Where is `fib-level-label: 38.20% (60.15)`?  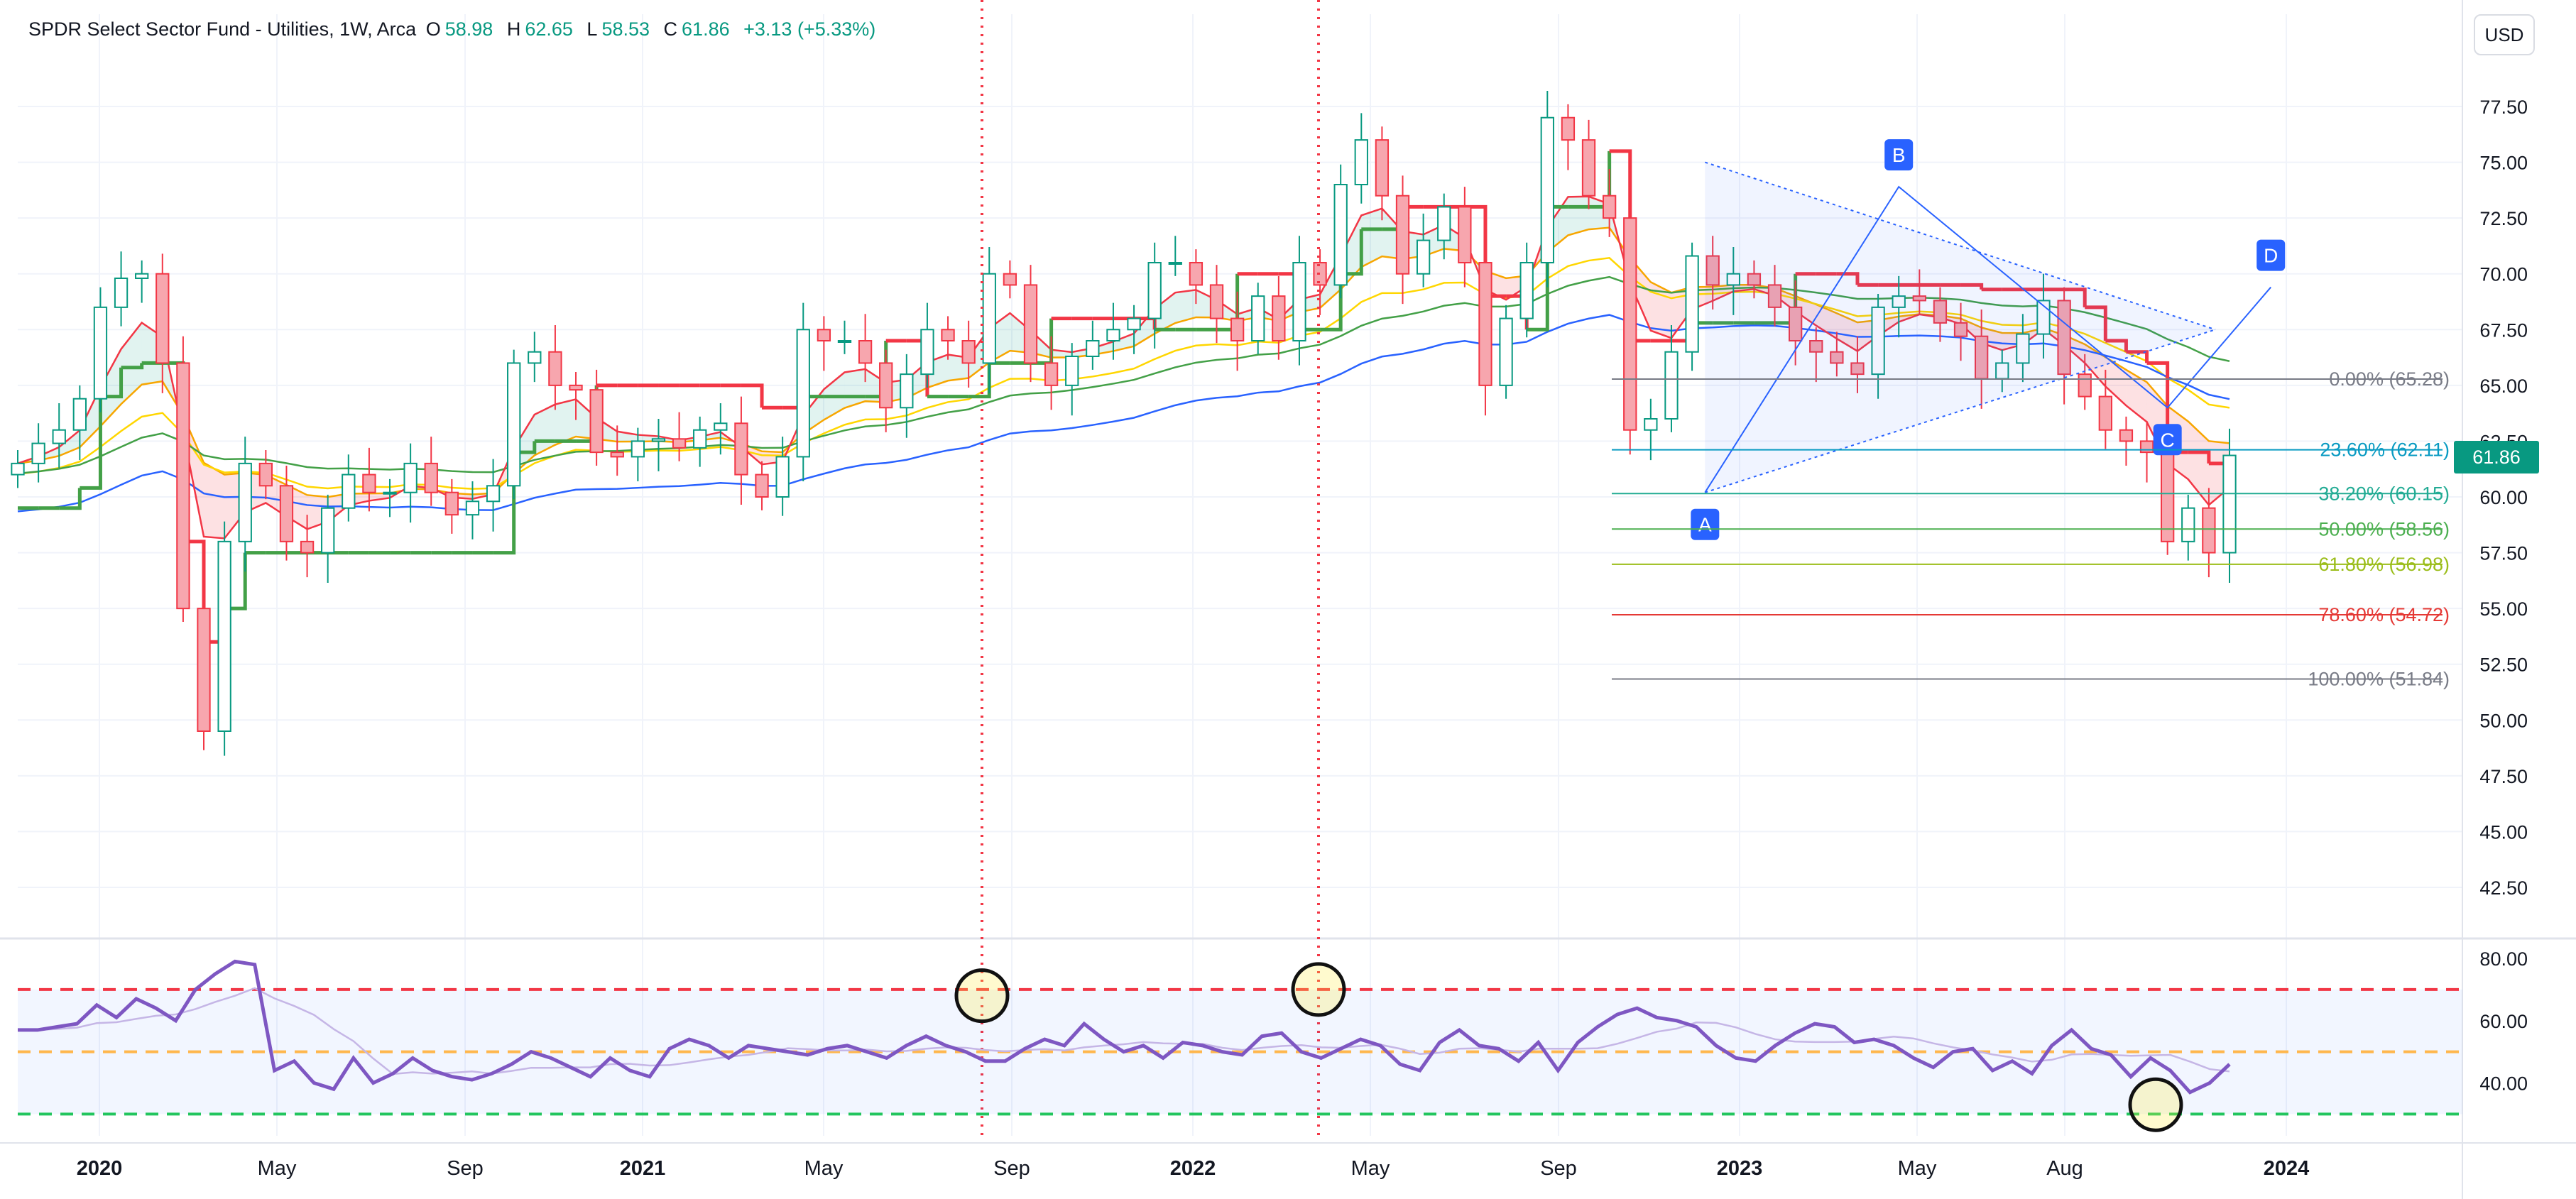
fib-level-label: 38.20% (60.15) is located at coordinates (2384, 493).